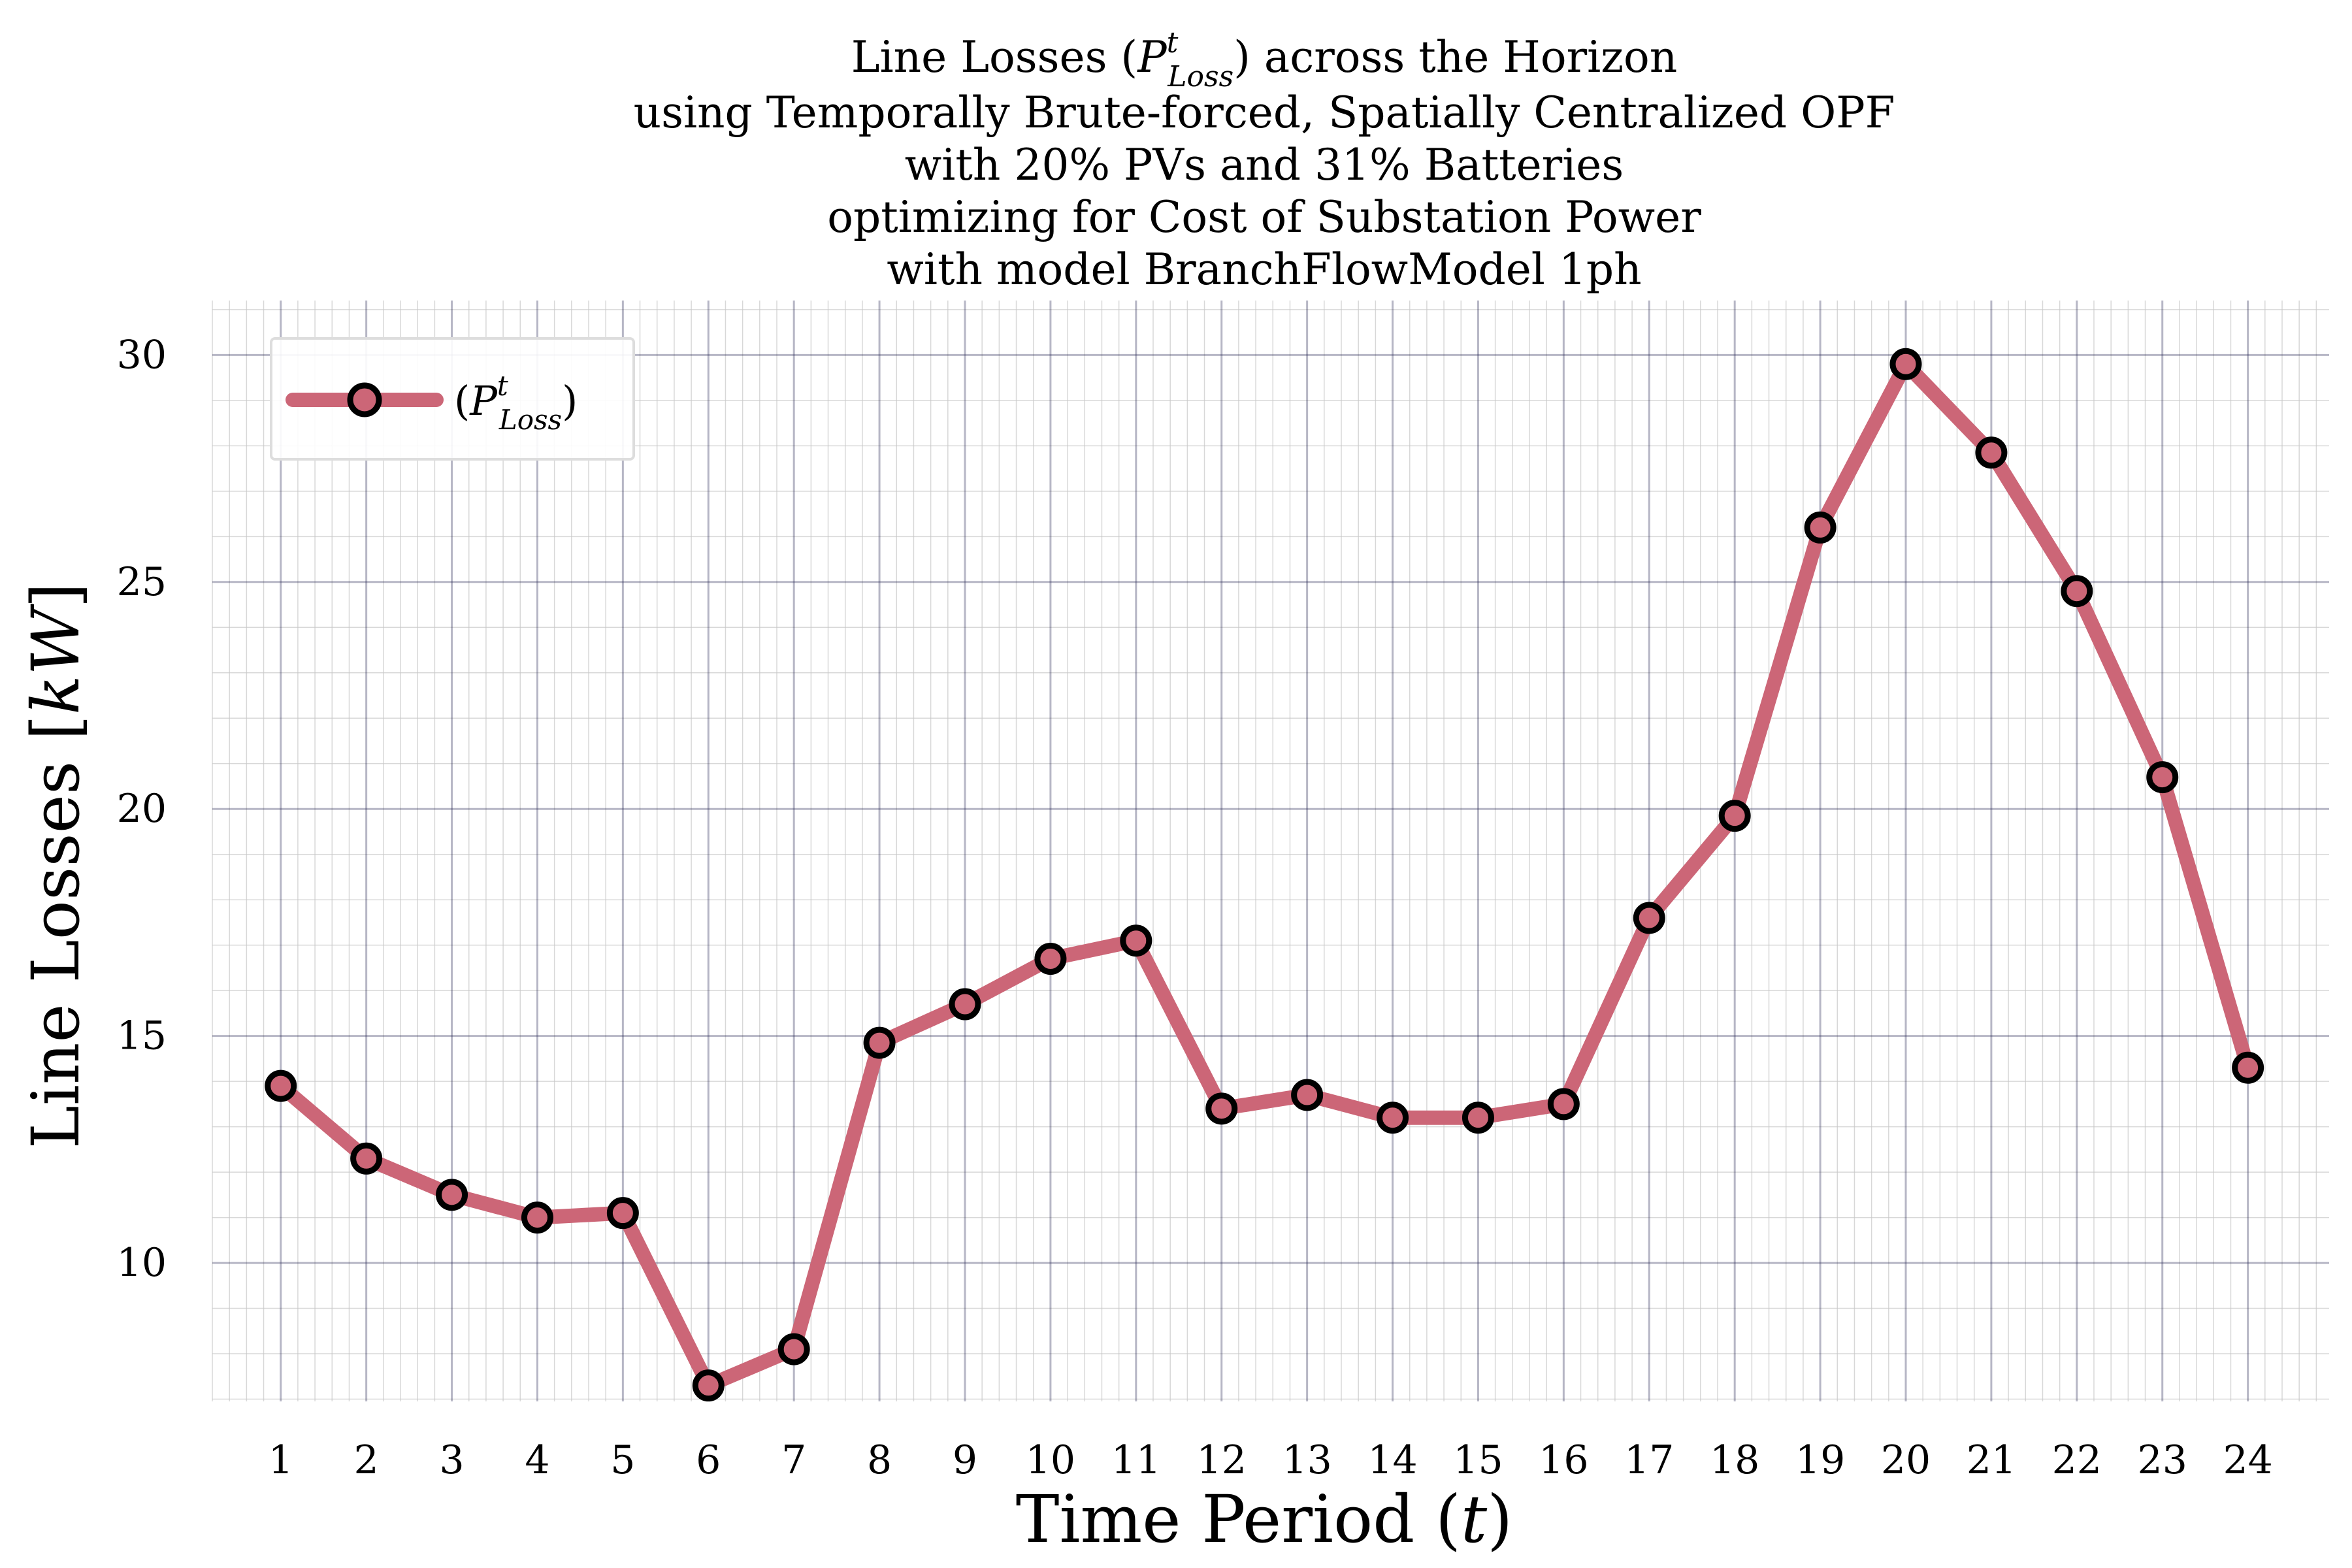 The width and height of the screenshot is (2352, 1568). What do you see at coordinates (537, 1460) in the screenshot?
I see `x-tick-label: 4` at bounding box center [537, 1460].